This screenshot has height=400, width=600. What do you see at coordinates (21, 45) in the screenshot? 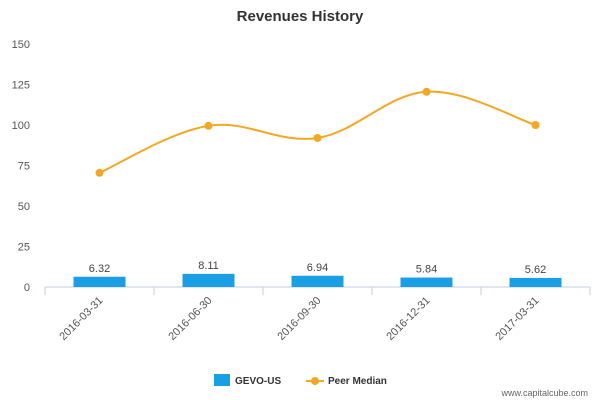
I see `y-tick-label: 150` at bounding box center [21, 45].